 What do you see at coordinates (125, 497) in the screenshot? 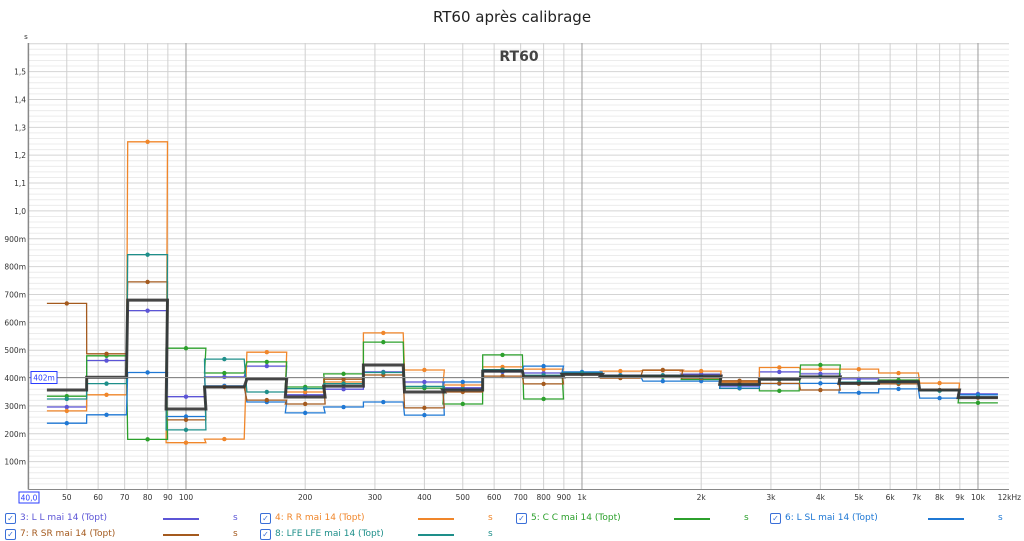
I see `x-tick-label: 70` at bounding box center [125, 497].